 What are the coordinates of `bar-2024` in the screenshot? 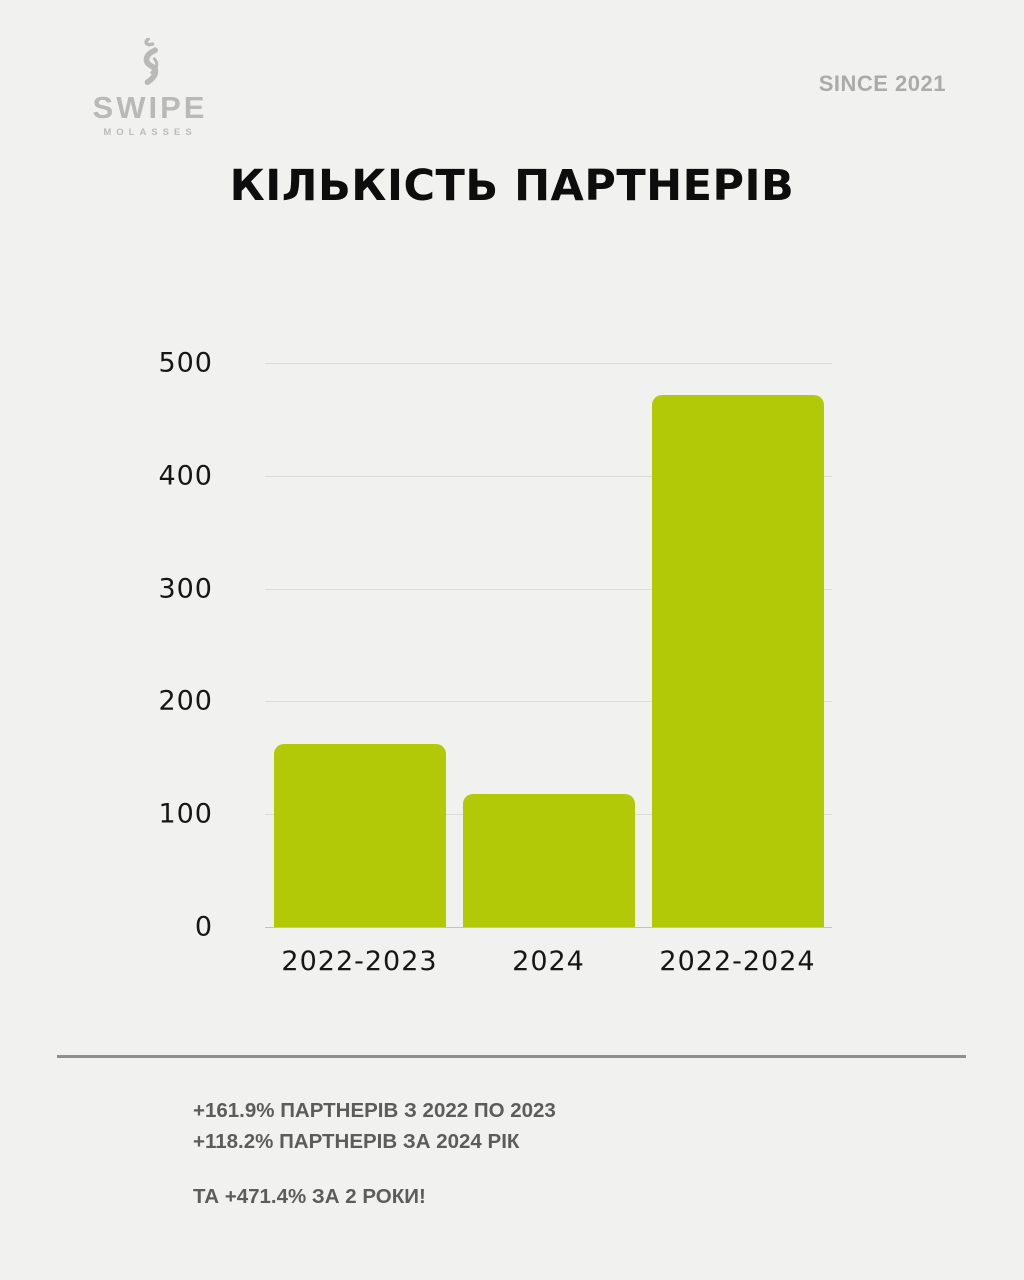 It's located at (548, 860).